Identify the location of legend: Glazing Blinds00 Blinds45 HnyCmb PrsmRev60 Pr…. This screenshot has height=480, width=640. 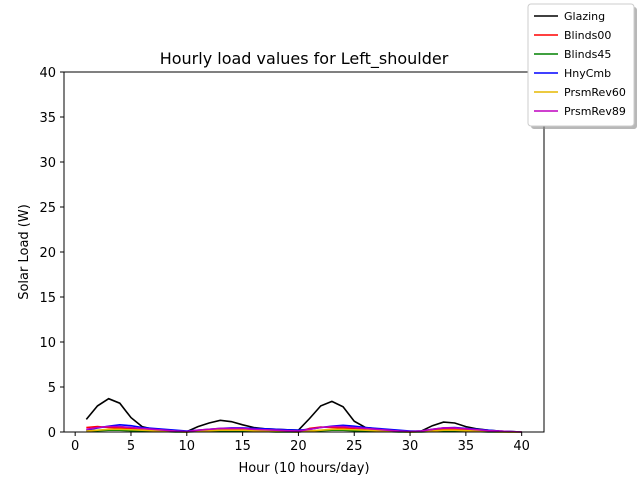
(582, 66).